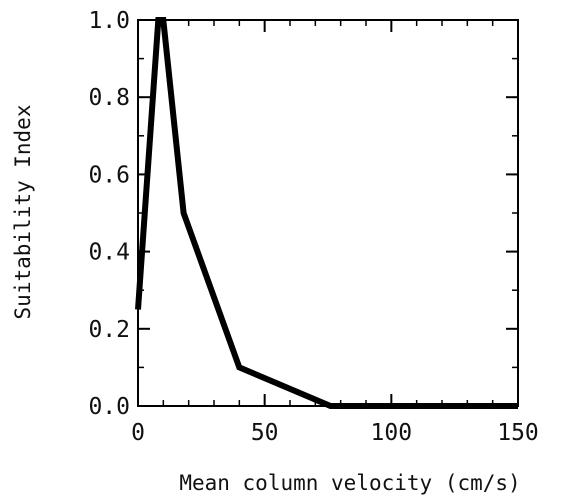  Describe the element at coordinates (138, 433) in the screenshot. I see `x-tick-label: 0` at that location.